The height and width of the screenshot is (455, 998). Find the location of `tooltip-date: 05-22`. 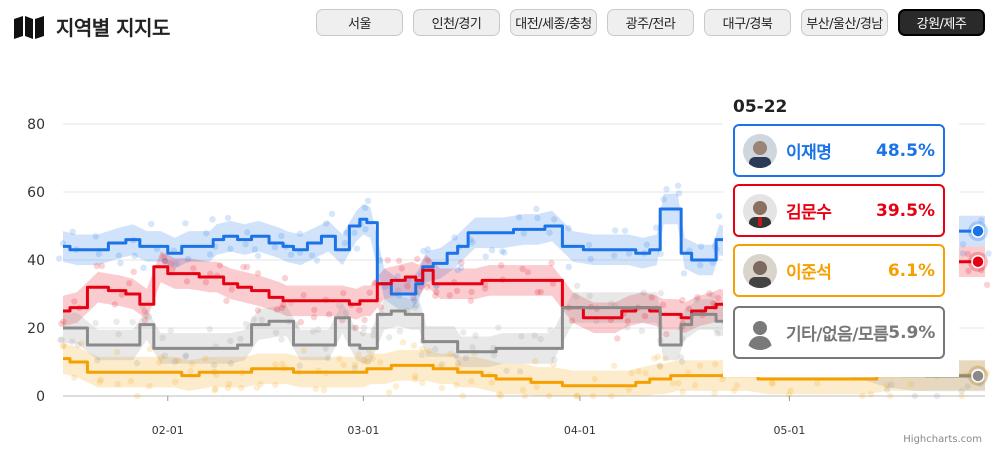

tooltip-date: 05-22 is located at coordinates (760, 107).